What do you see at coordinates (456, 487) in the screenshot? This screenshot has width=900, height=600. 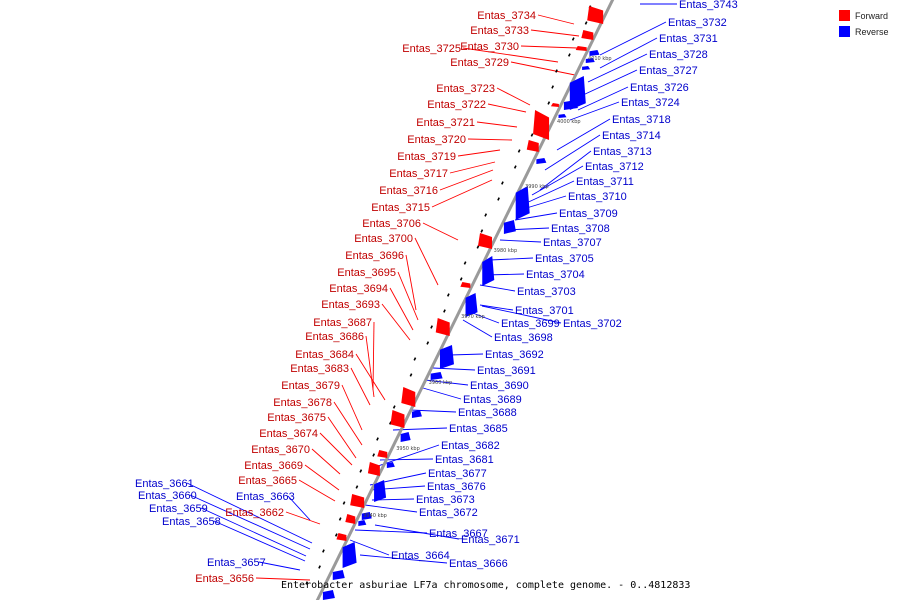 I see `reverse-gene-label: Entas_3676` at bounding box center [456, 487].